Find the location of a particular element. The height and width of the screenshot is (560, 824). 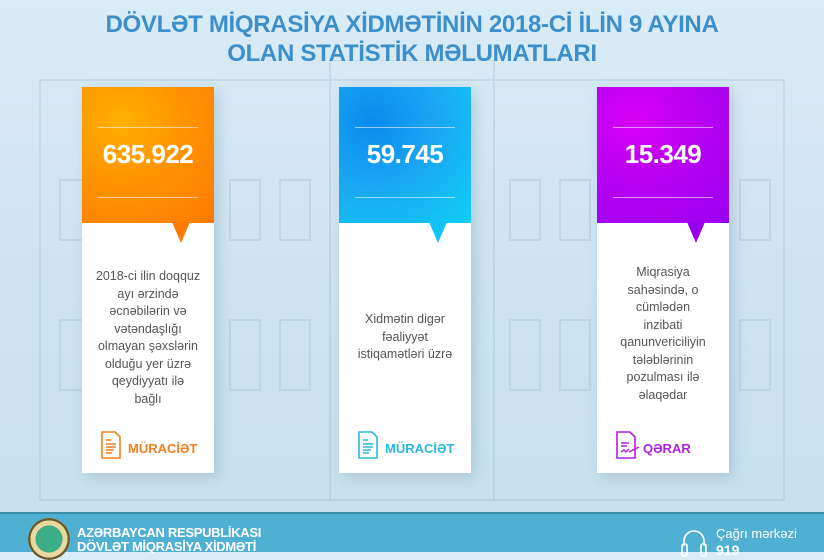

description-line: fəaliyyət is located at coordinates (405, 336).